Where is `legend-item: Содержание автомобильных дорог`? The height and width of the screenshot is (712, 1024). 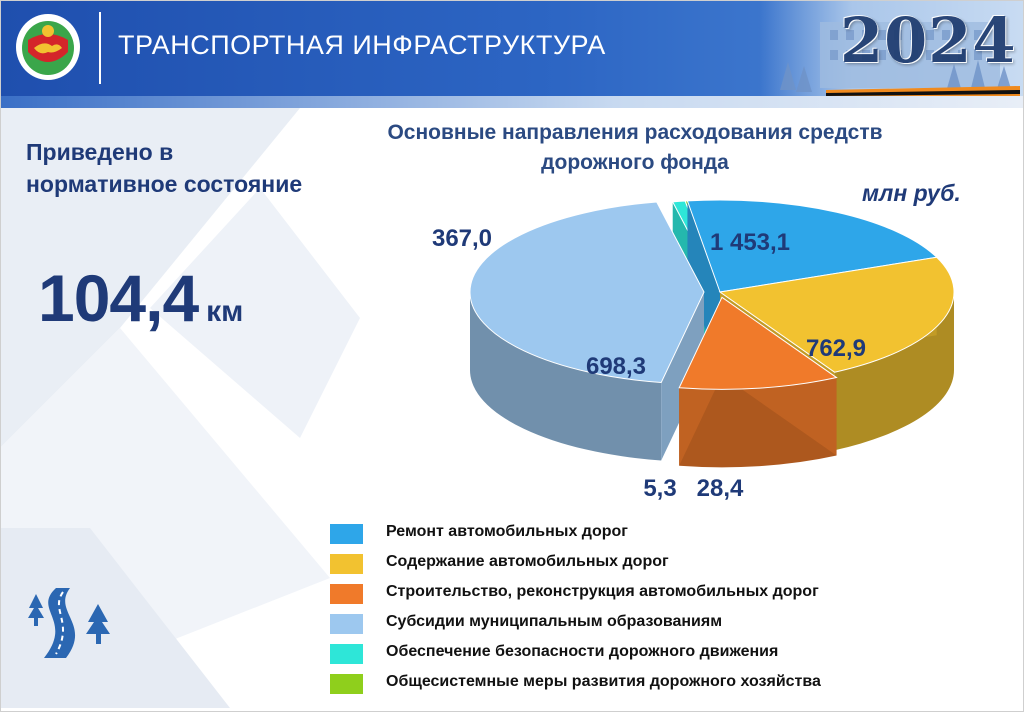 legend-item: Содержание автомобильных дорог is located at coordinates (640, 564).